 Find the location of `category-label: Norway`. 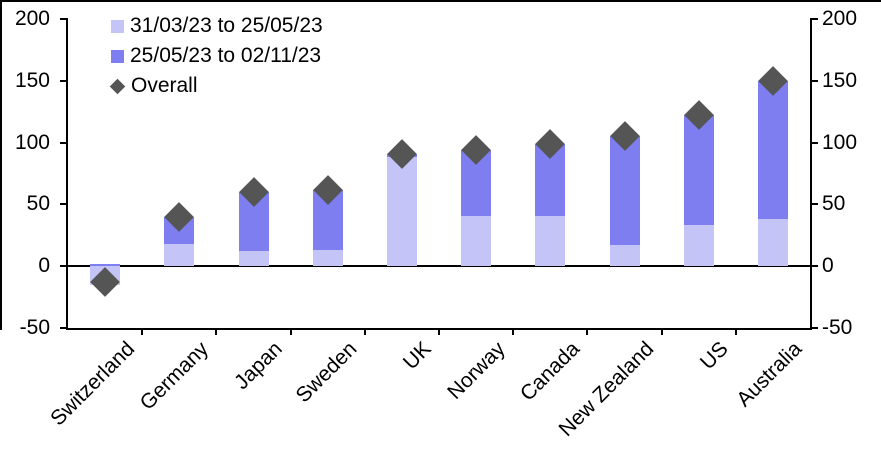

category-label: Norway is located at coordinates (476, 370).